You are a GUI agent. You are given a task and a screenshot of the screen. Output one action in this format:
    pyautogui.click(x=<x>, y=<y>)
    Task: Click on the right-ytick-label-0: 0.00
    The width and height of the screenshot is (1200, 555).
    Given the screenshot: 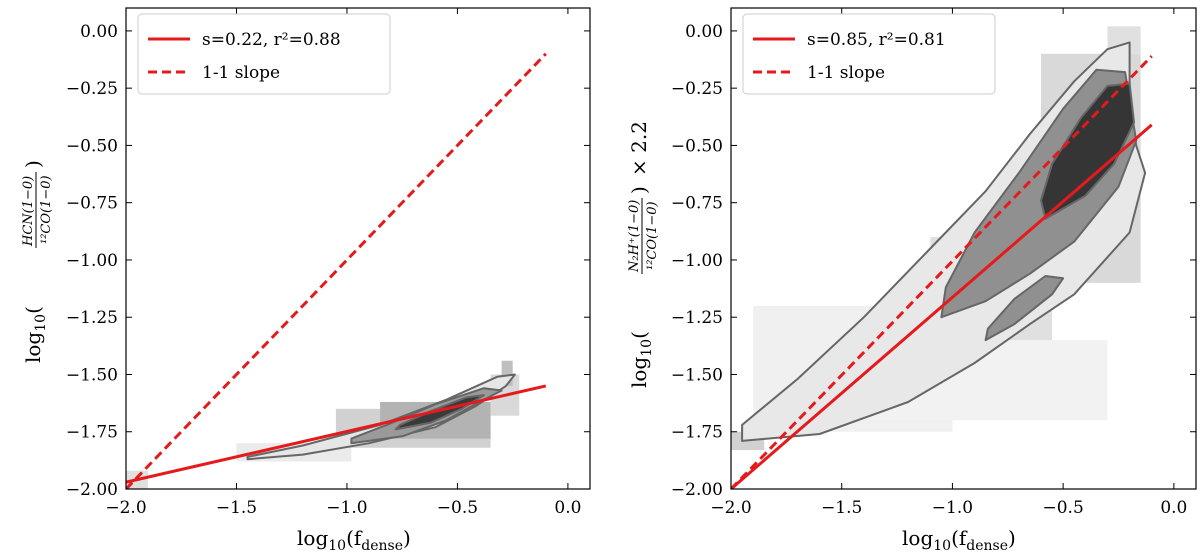 What is the action you would take?
    pyautogui.click(x=704, y=32)
    